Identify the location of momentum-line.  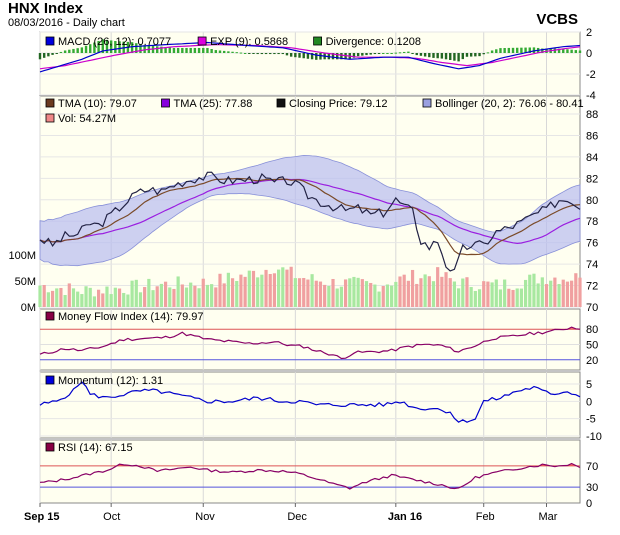
(310, 402).